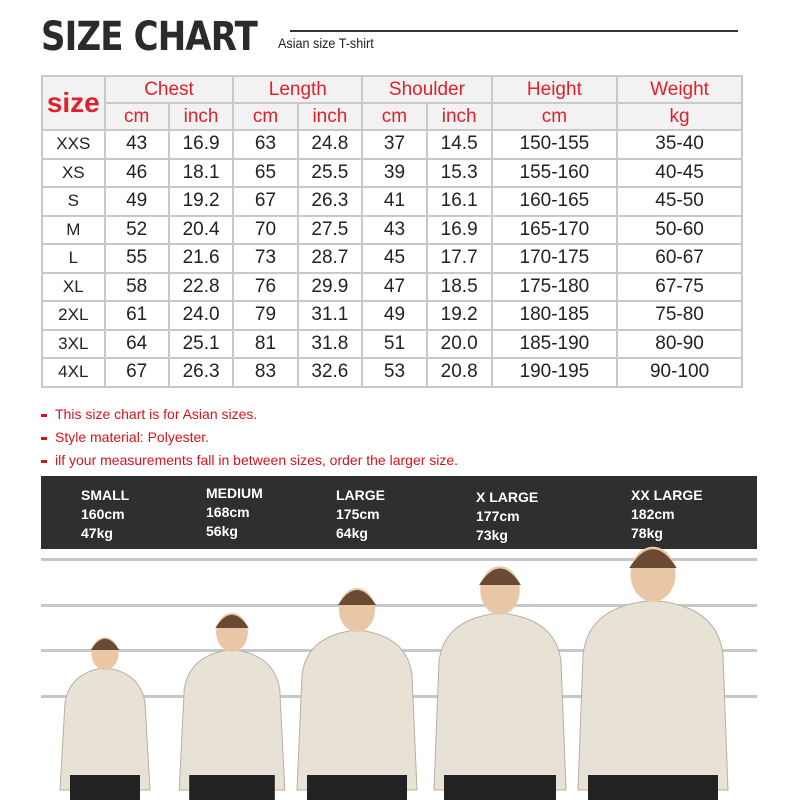 This screenshot has width=800, height=800. Describe the element at coordinates (679, 372) in the screenshot. I see `value-cell: 90-100` at that location.